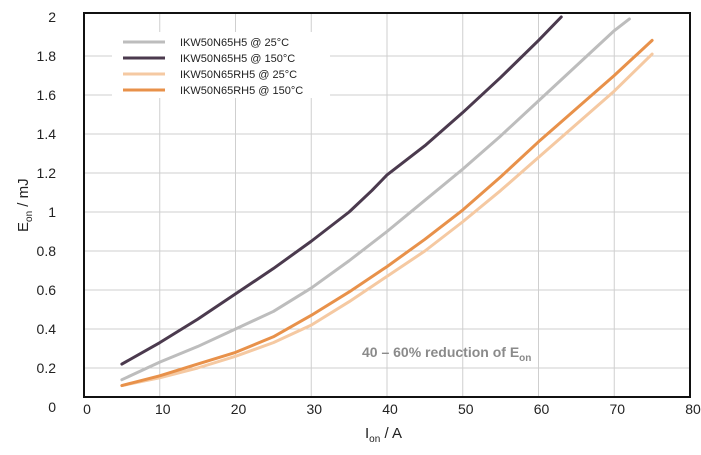 This screenshot has height=455, width=701. Describe the element at coordinates (693, 409) in the screenshot. I see `x-tick-label: 80` at that location.